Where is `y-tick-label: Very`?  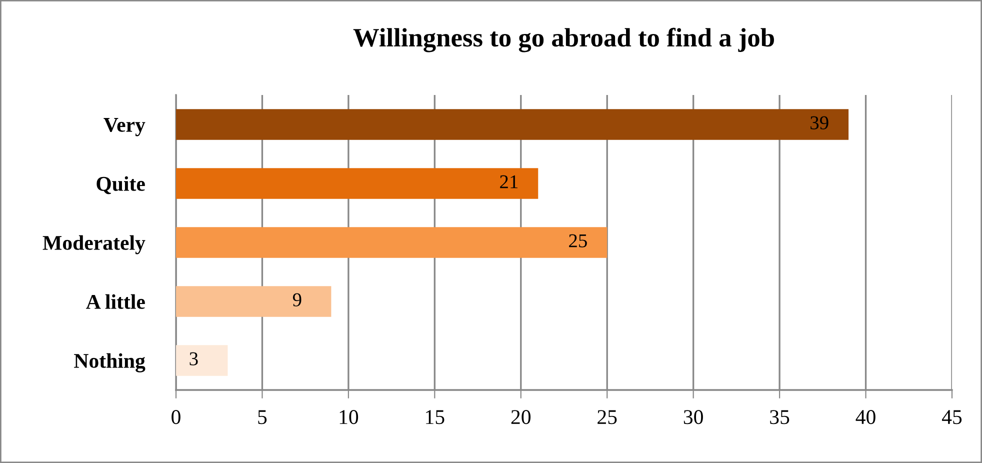
y-tick-label: Very is located at coordinates (125, 127).